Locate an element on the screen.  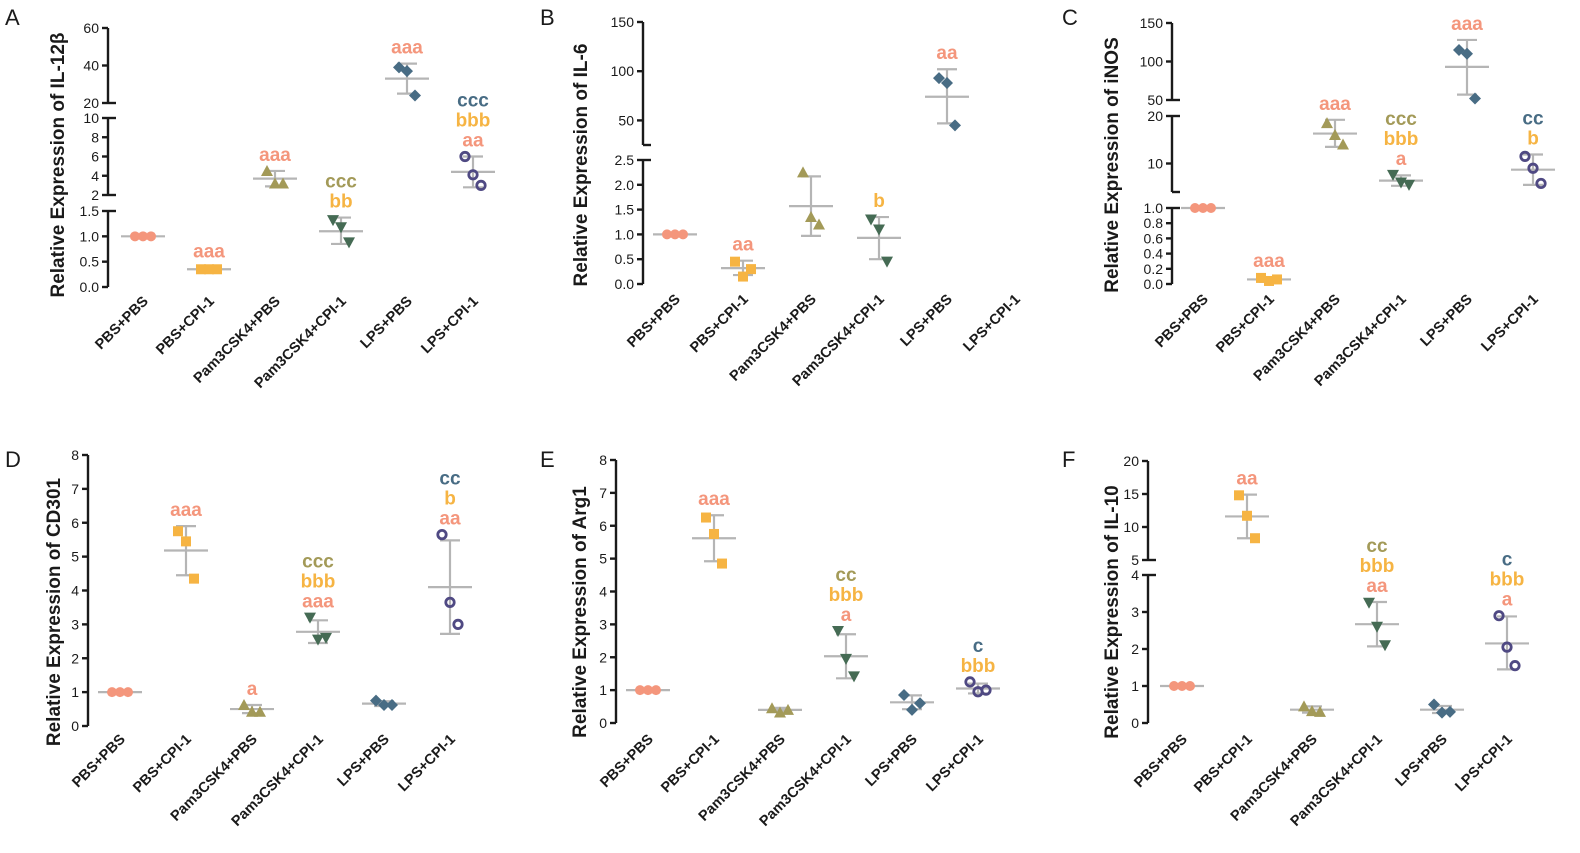
panel-letter: B is located at coordinates (547, 17).